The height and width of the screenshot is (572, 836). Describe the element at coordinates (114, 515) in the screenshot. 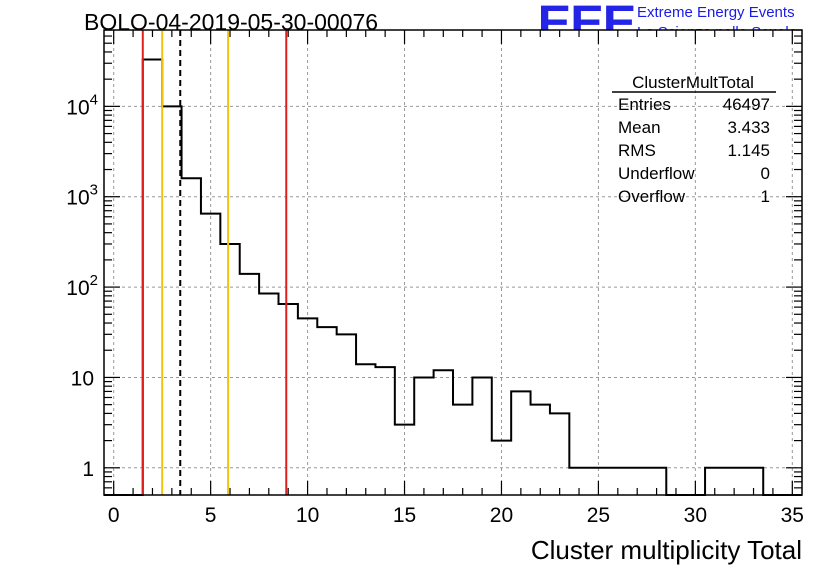

I see `x-tick-label: 0` at that location.